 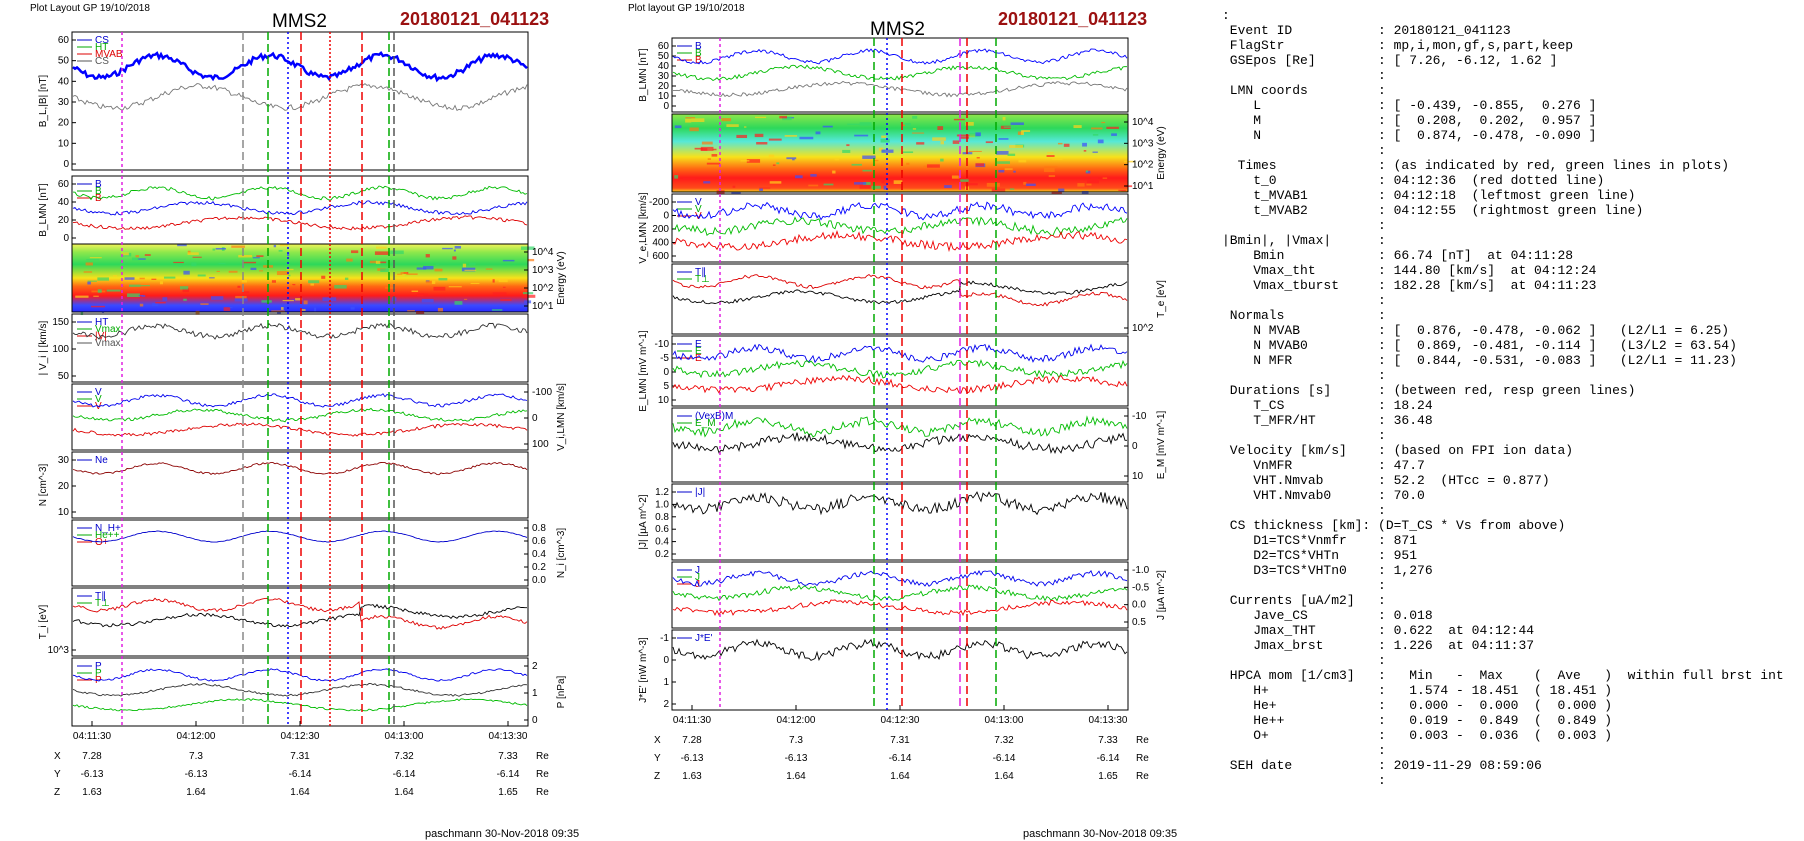 I want to click on info-line: He+ : 0.000 - 0.000 ( 0.000 ), so click(x=1417, y=705).